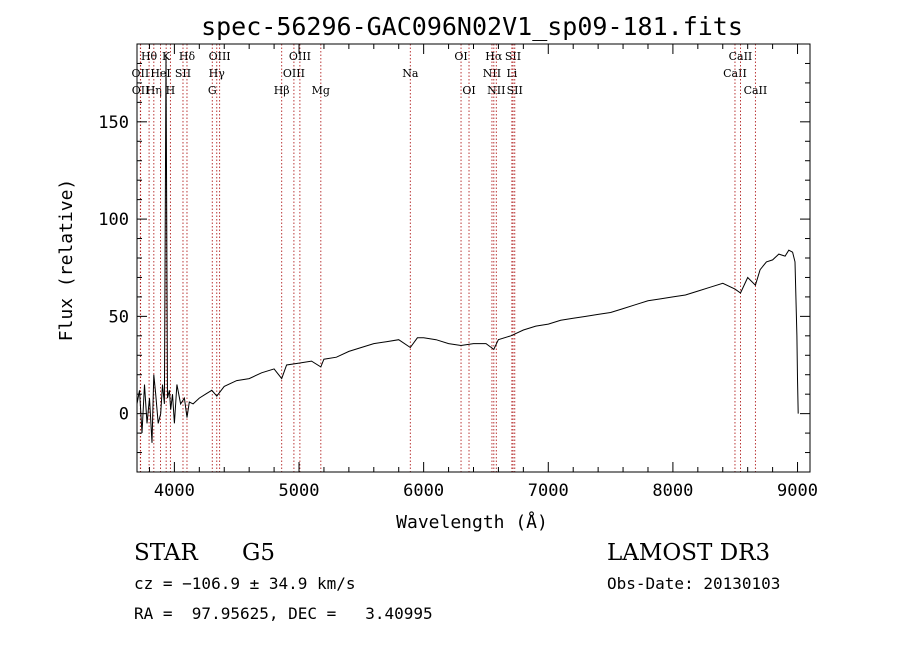  I want to click on line-label: Mg, so click(321, 90).